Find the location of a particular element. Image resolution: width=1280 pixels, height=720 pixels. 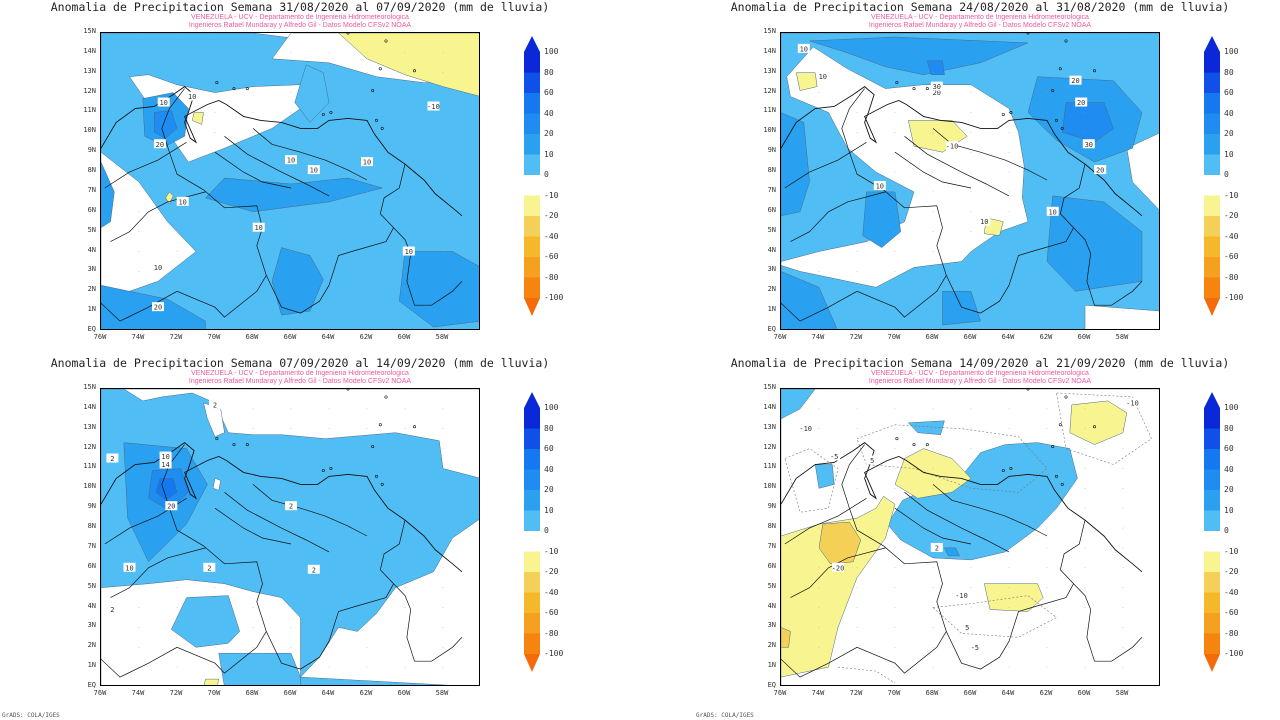

contour-label: 10 is located at coordinates (129, 568).